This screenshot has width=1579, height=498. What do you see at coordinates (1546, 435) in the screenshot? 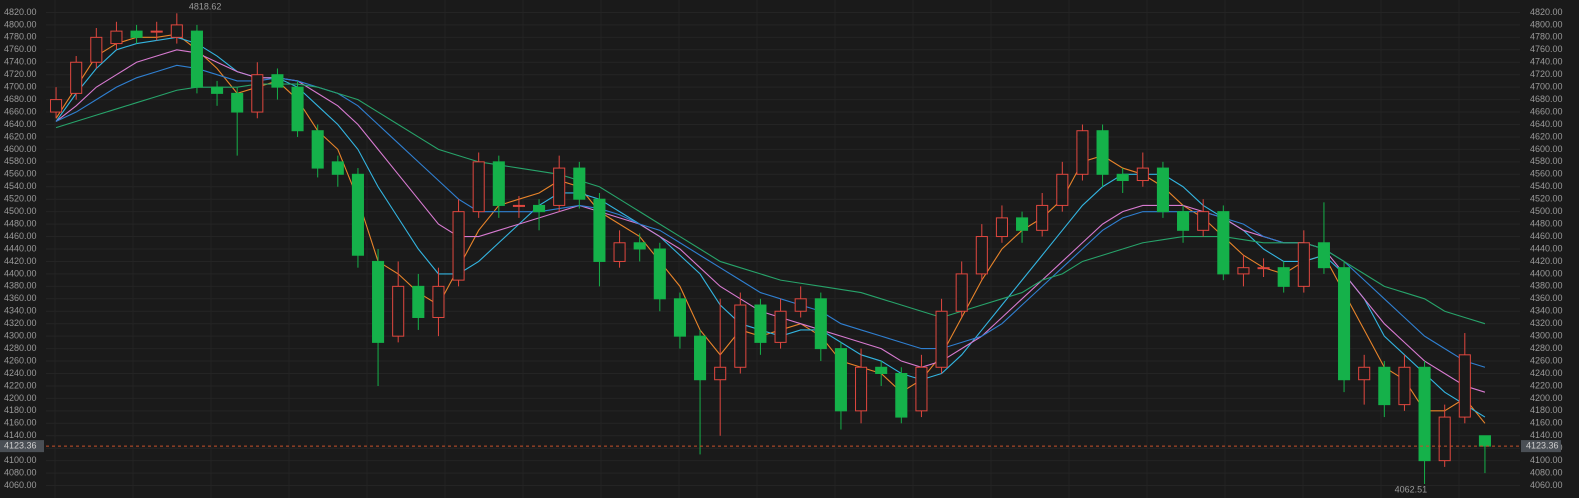
I see `y-tick-label-right: 4140.00` at bounding box center [1546, 435].